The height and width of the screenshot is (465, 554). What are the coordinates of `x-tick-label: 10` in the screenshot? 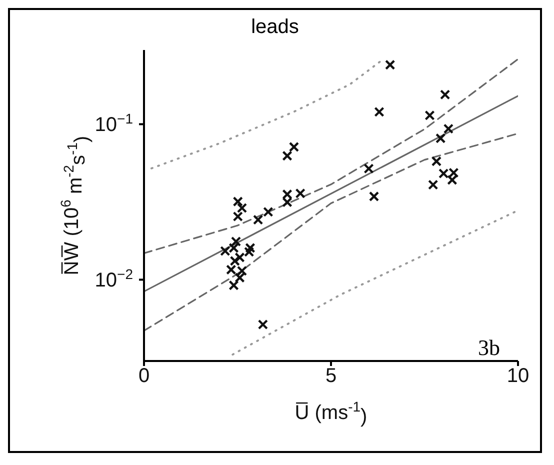 It's located at (518, 376).